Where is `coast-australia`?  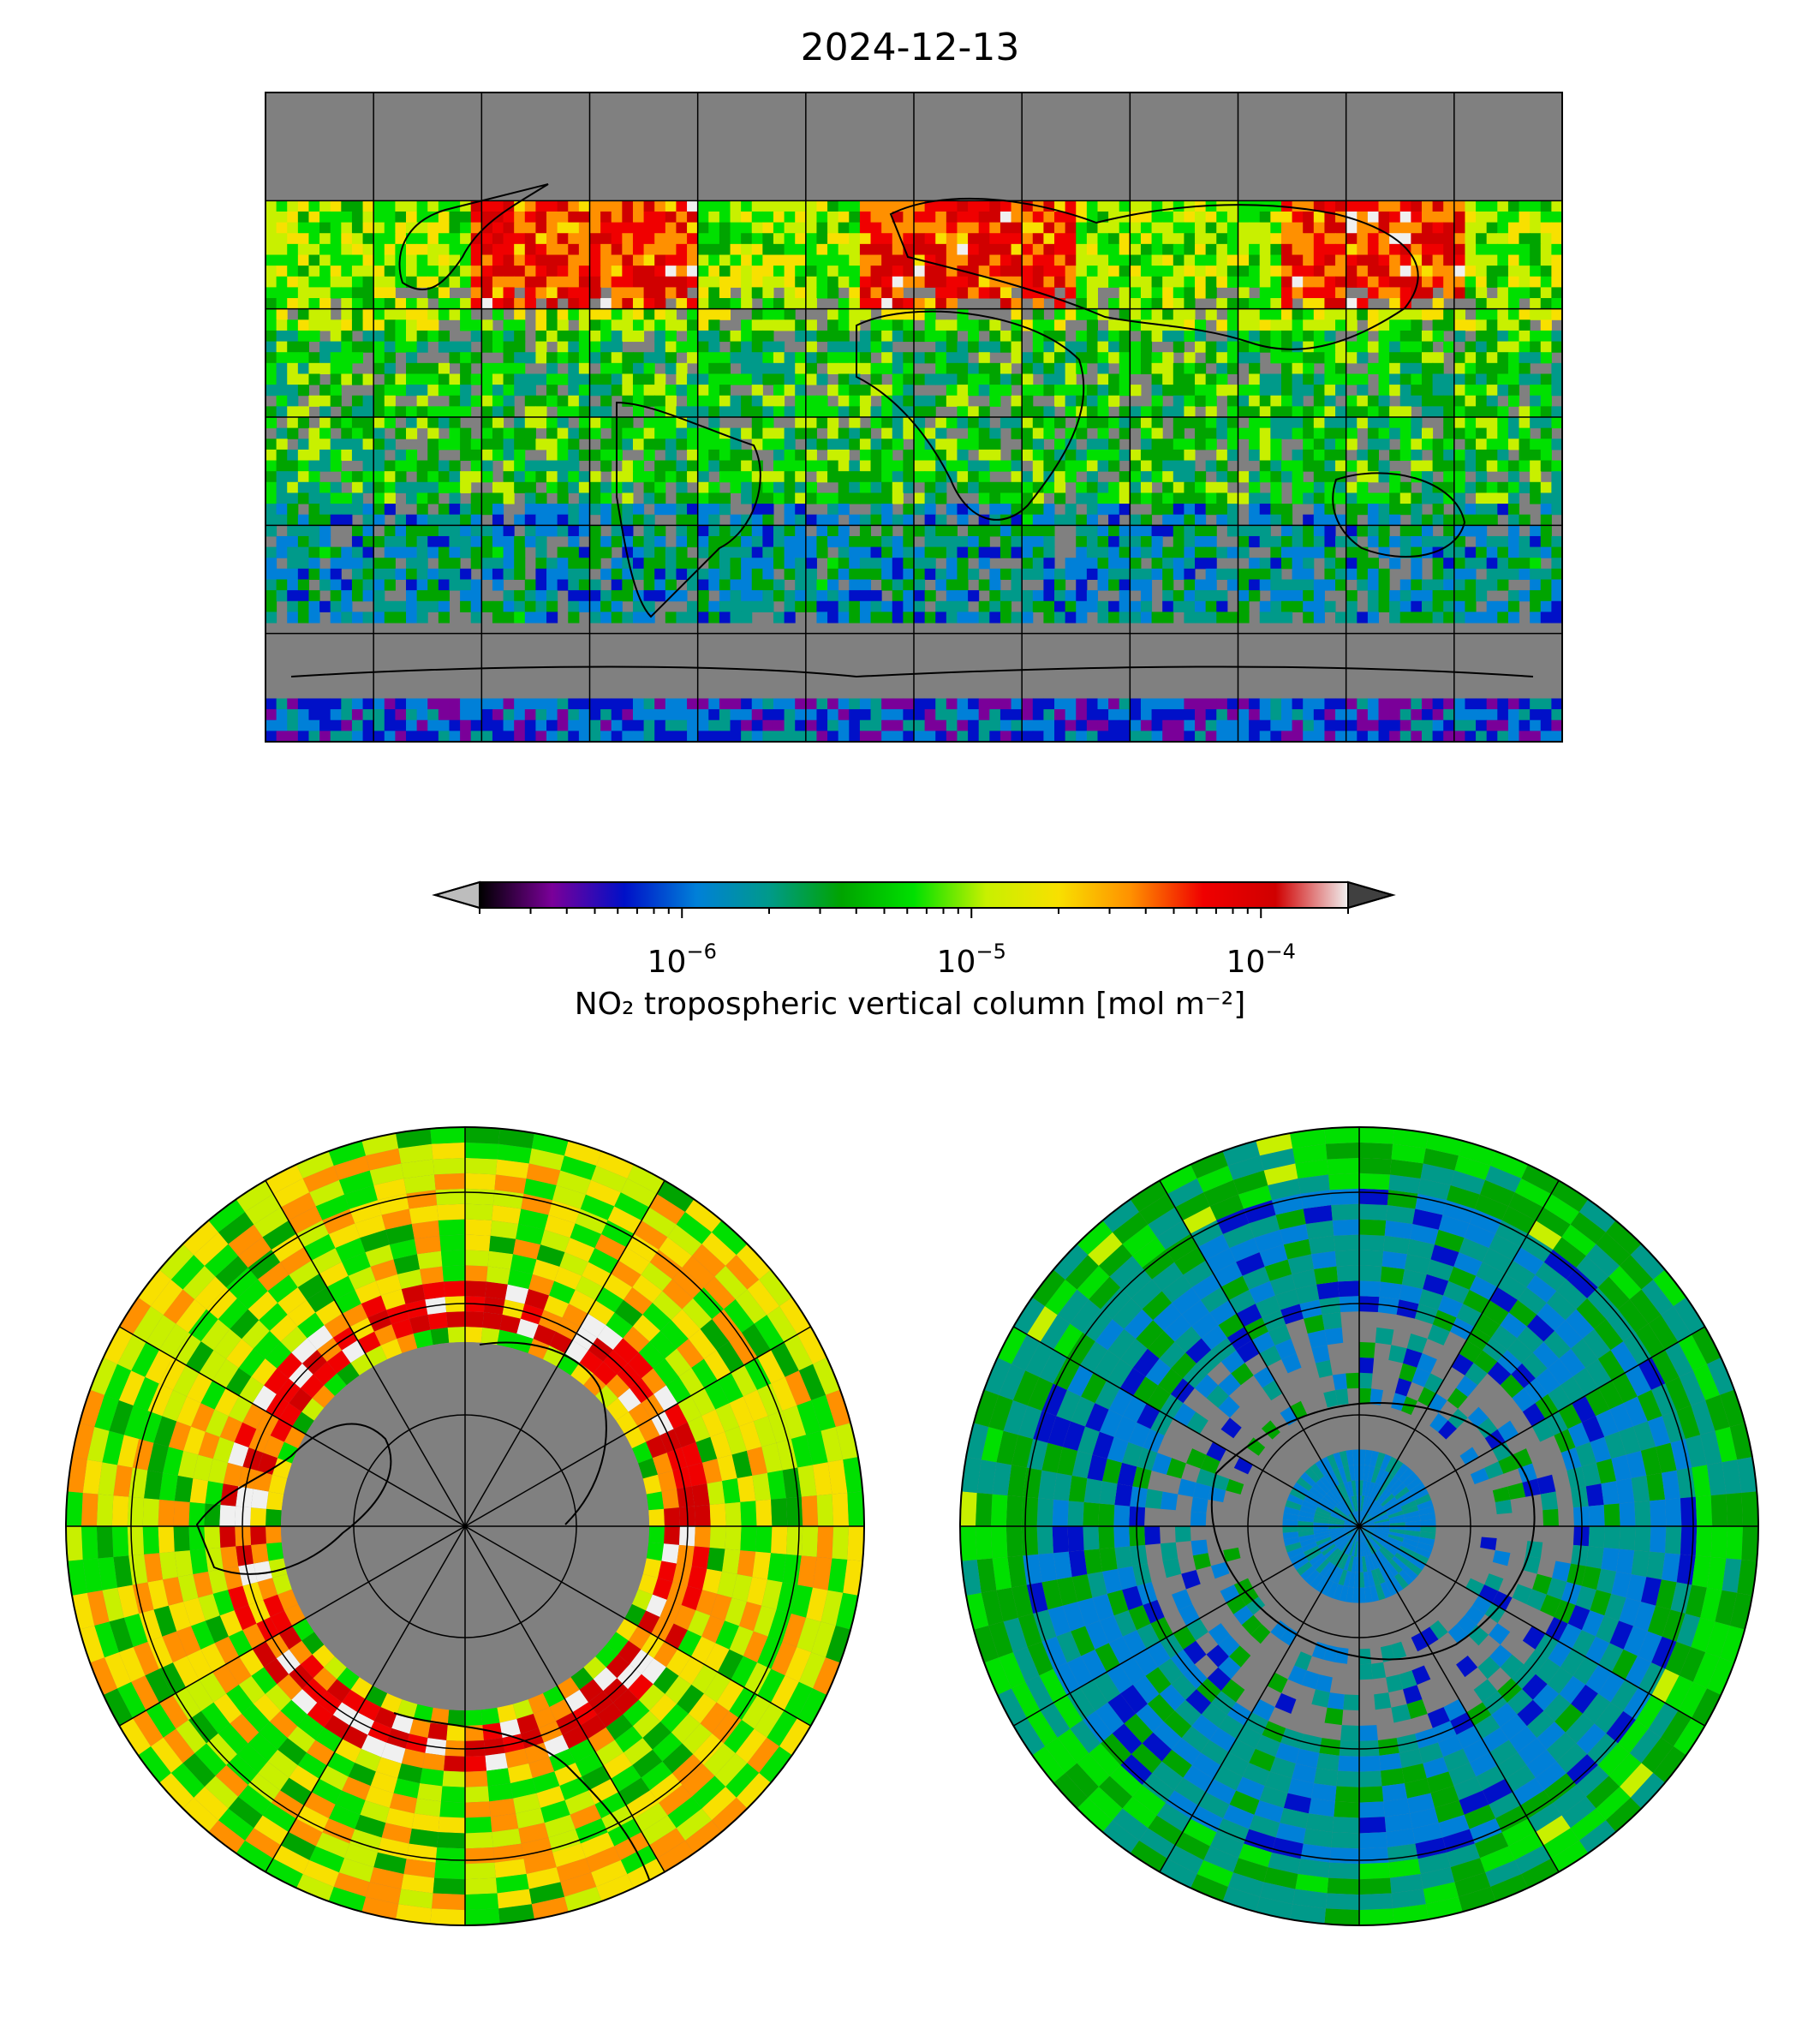
coast-australia is located at coordinates (1399, 515).